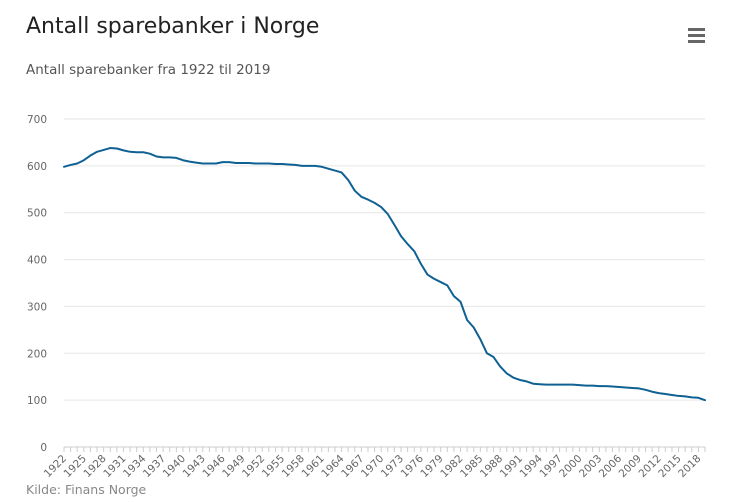  Describe the element at coordinates (689, 466) in the screenshot. I see `x-tick-label: 2018` at that location.